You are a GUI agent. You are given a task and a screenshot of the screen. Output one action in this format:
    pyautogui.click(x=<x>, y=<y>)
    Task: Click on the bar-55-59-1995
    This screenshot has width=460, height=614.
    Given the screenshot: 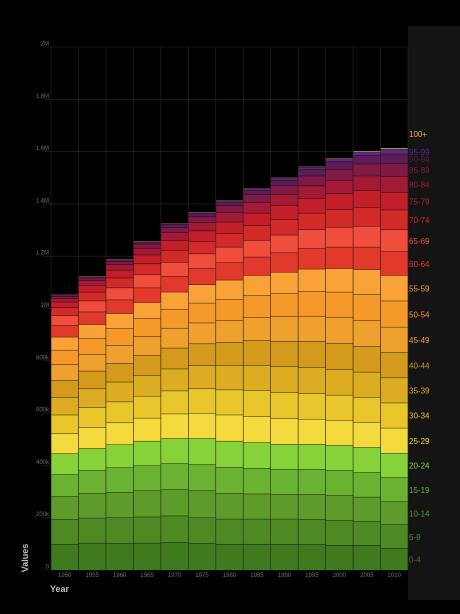 What is the action you would take?
    pyautogui.click(x=312, y=280)
    